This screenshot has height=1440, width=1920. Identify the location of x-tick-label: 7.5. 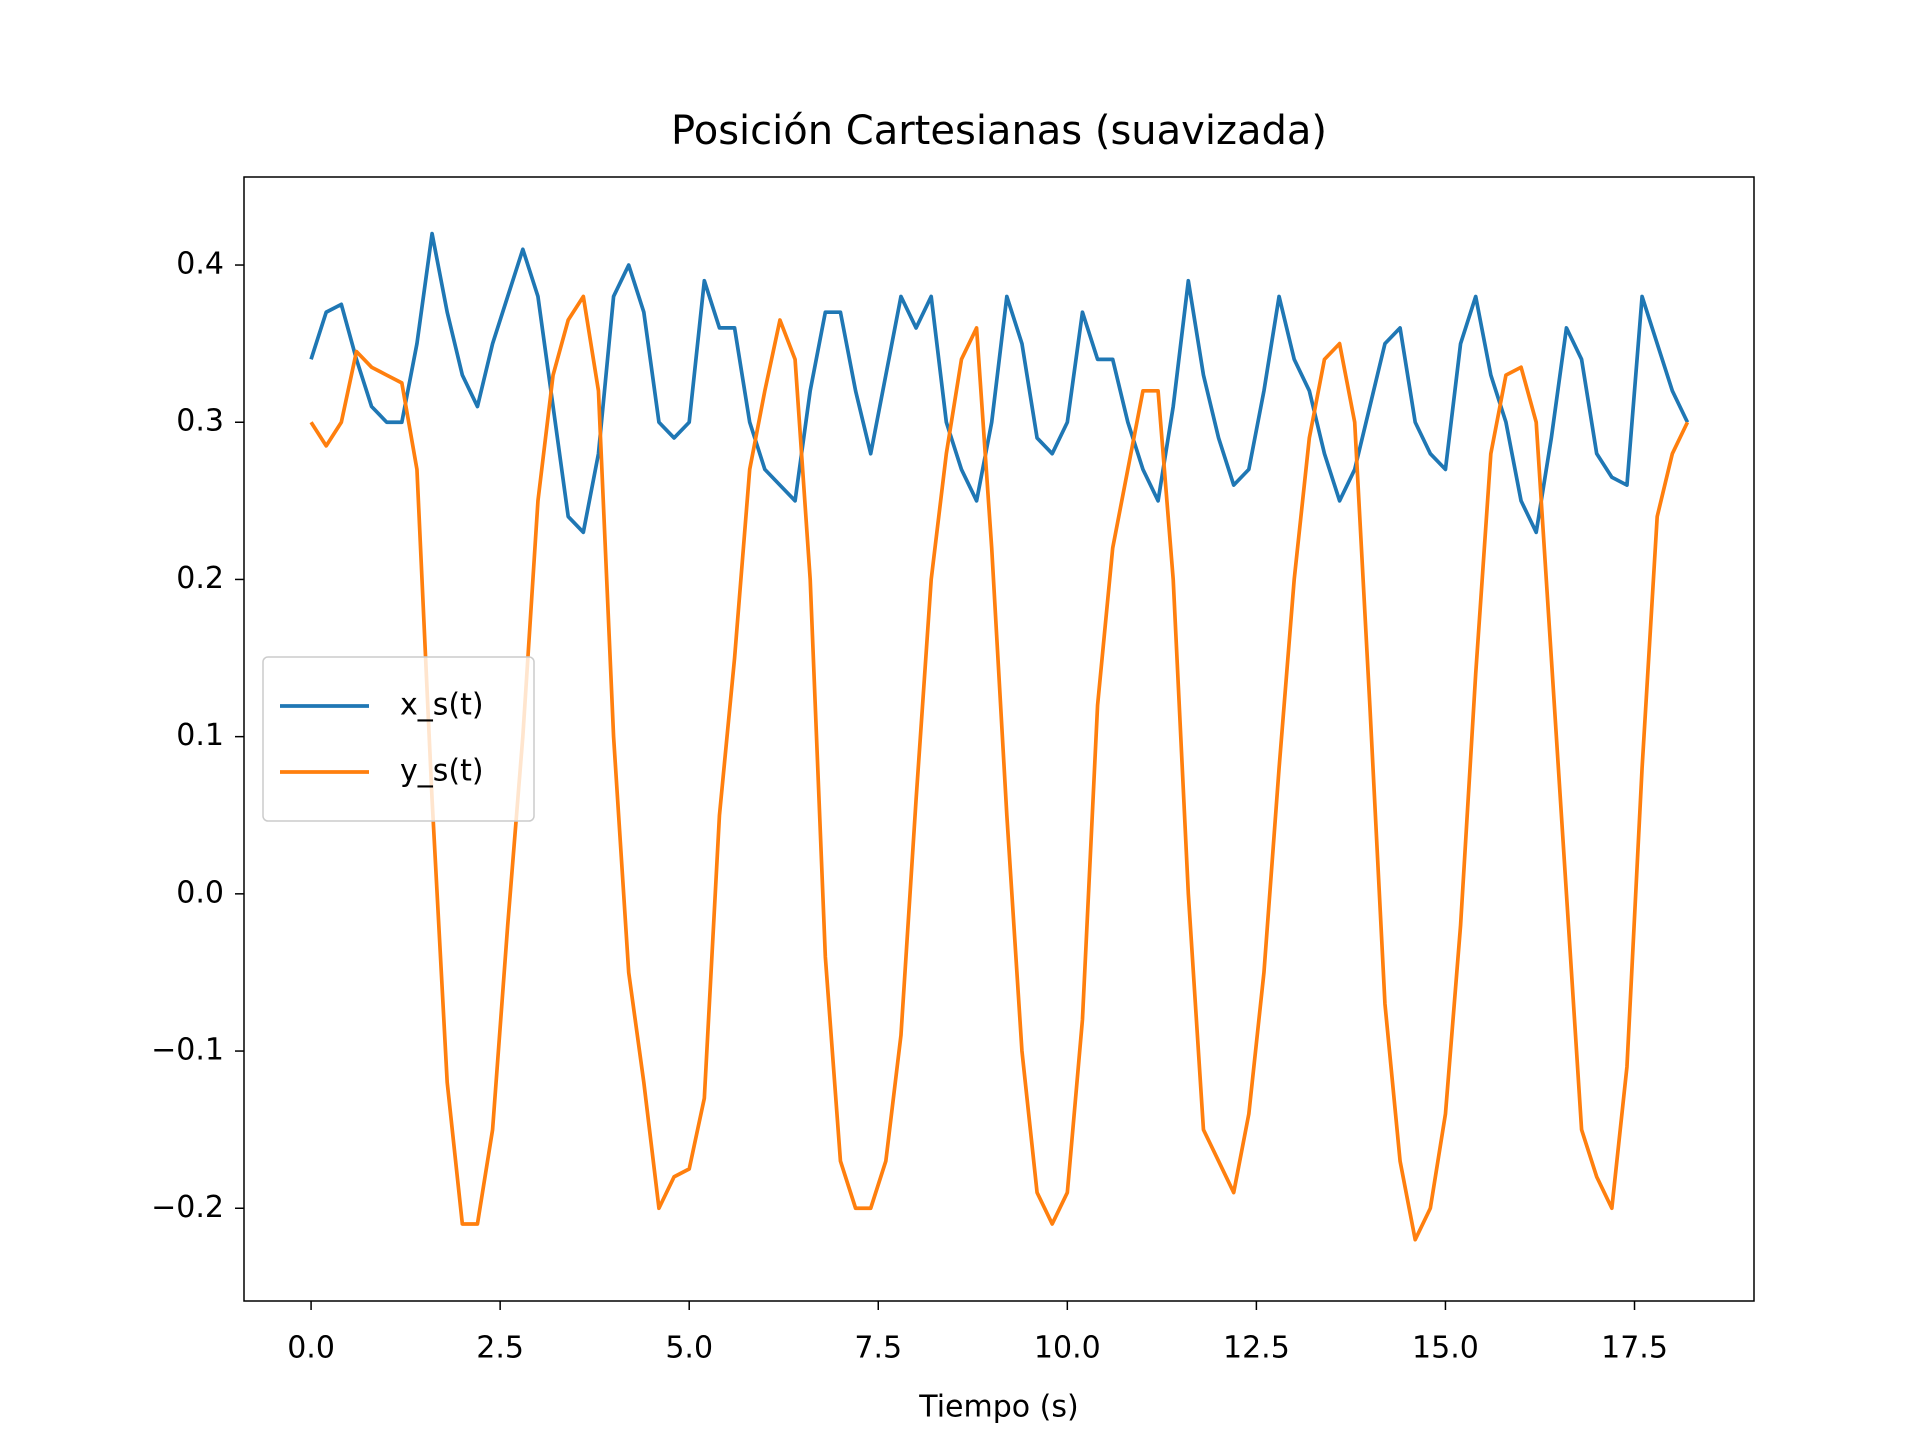
(878, 1348).